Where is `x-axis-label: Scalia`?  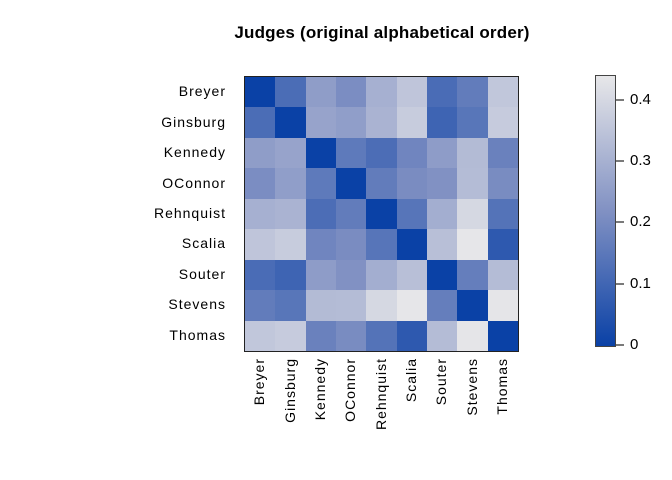
x-axis-label: Scalia is located at coordinates (410, 380).